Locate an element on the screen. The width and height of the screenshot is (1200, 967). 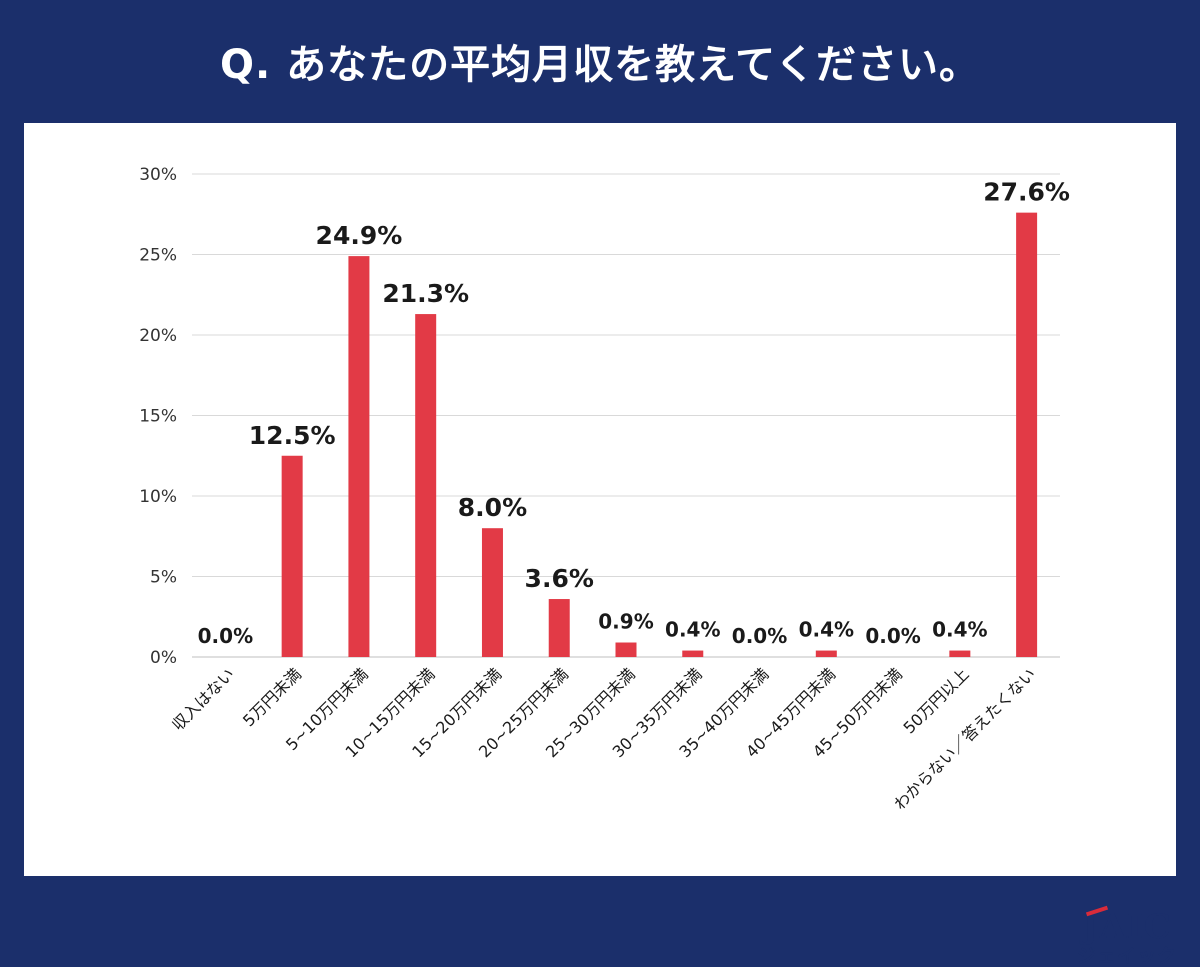
data-label: 21.3% is located at coordinates (425, 293).